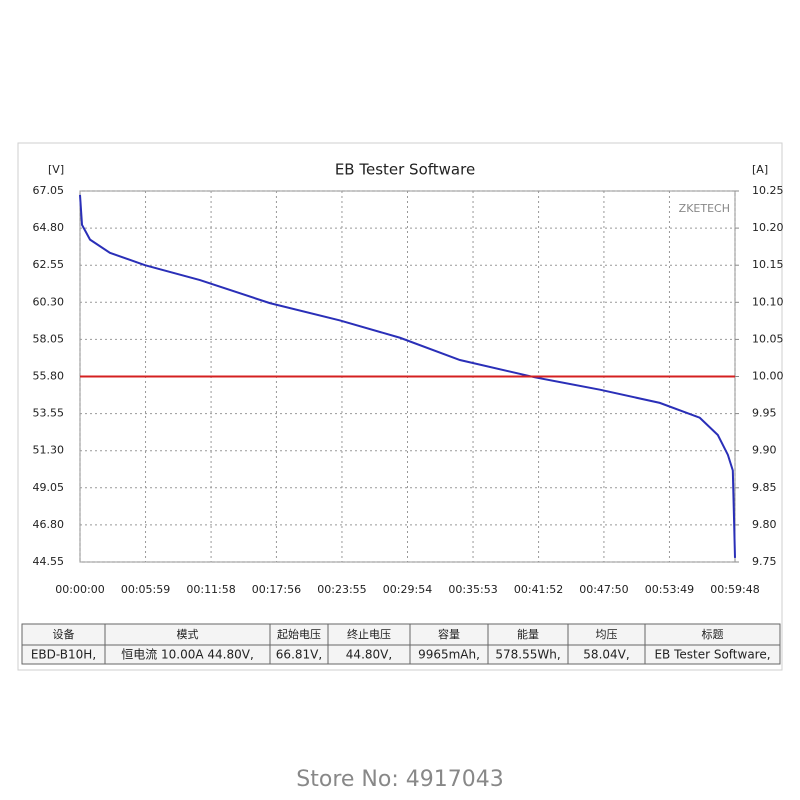 The width and height of the screenshot is (800, 800). What do you see at coordinates (606, 655) in the screenshot?
I see `table-value: 58.04V,` at bounding box center [606, 655].